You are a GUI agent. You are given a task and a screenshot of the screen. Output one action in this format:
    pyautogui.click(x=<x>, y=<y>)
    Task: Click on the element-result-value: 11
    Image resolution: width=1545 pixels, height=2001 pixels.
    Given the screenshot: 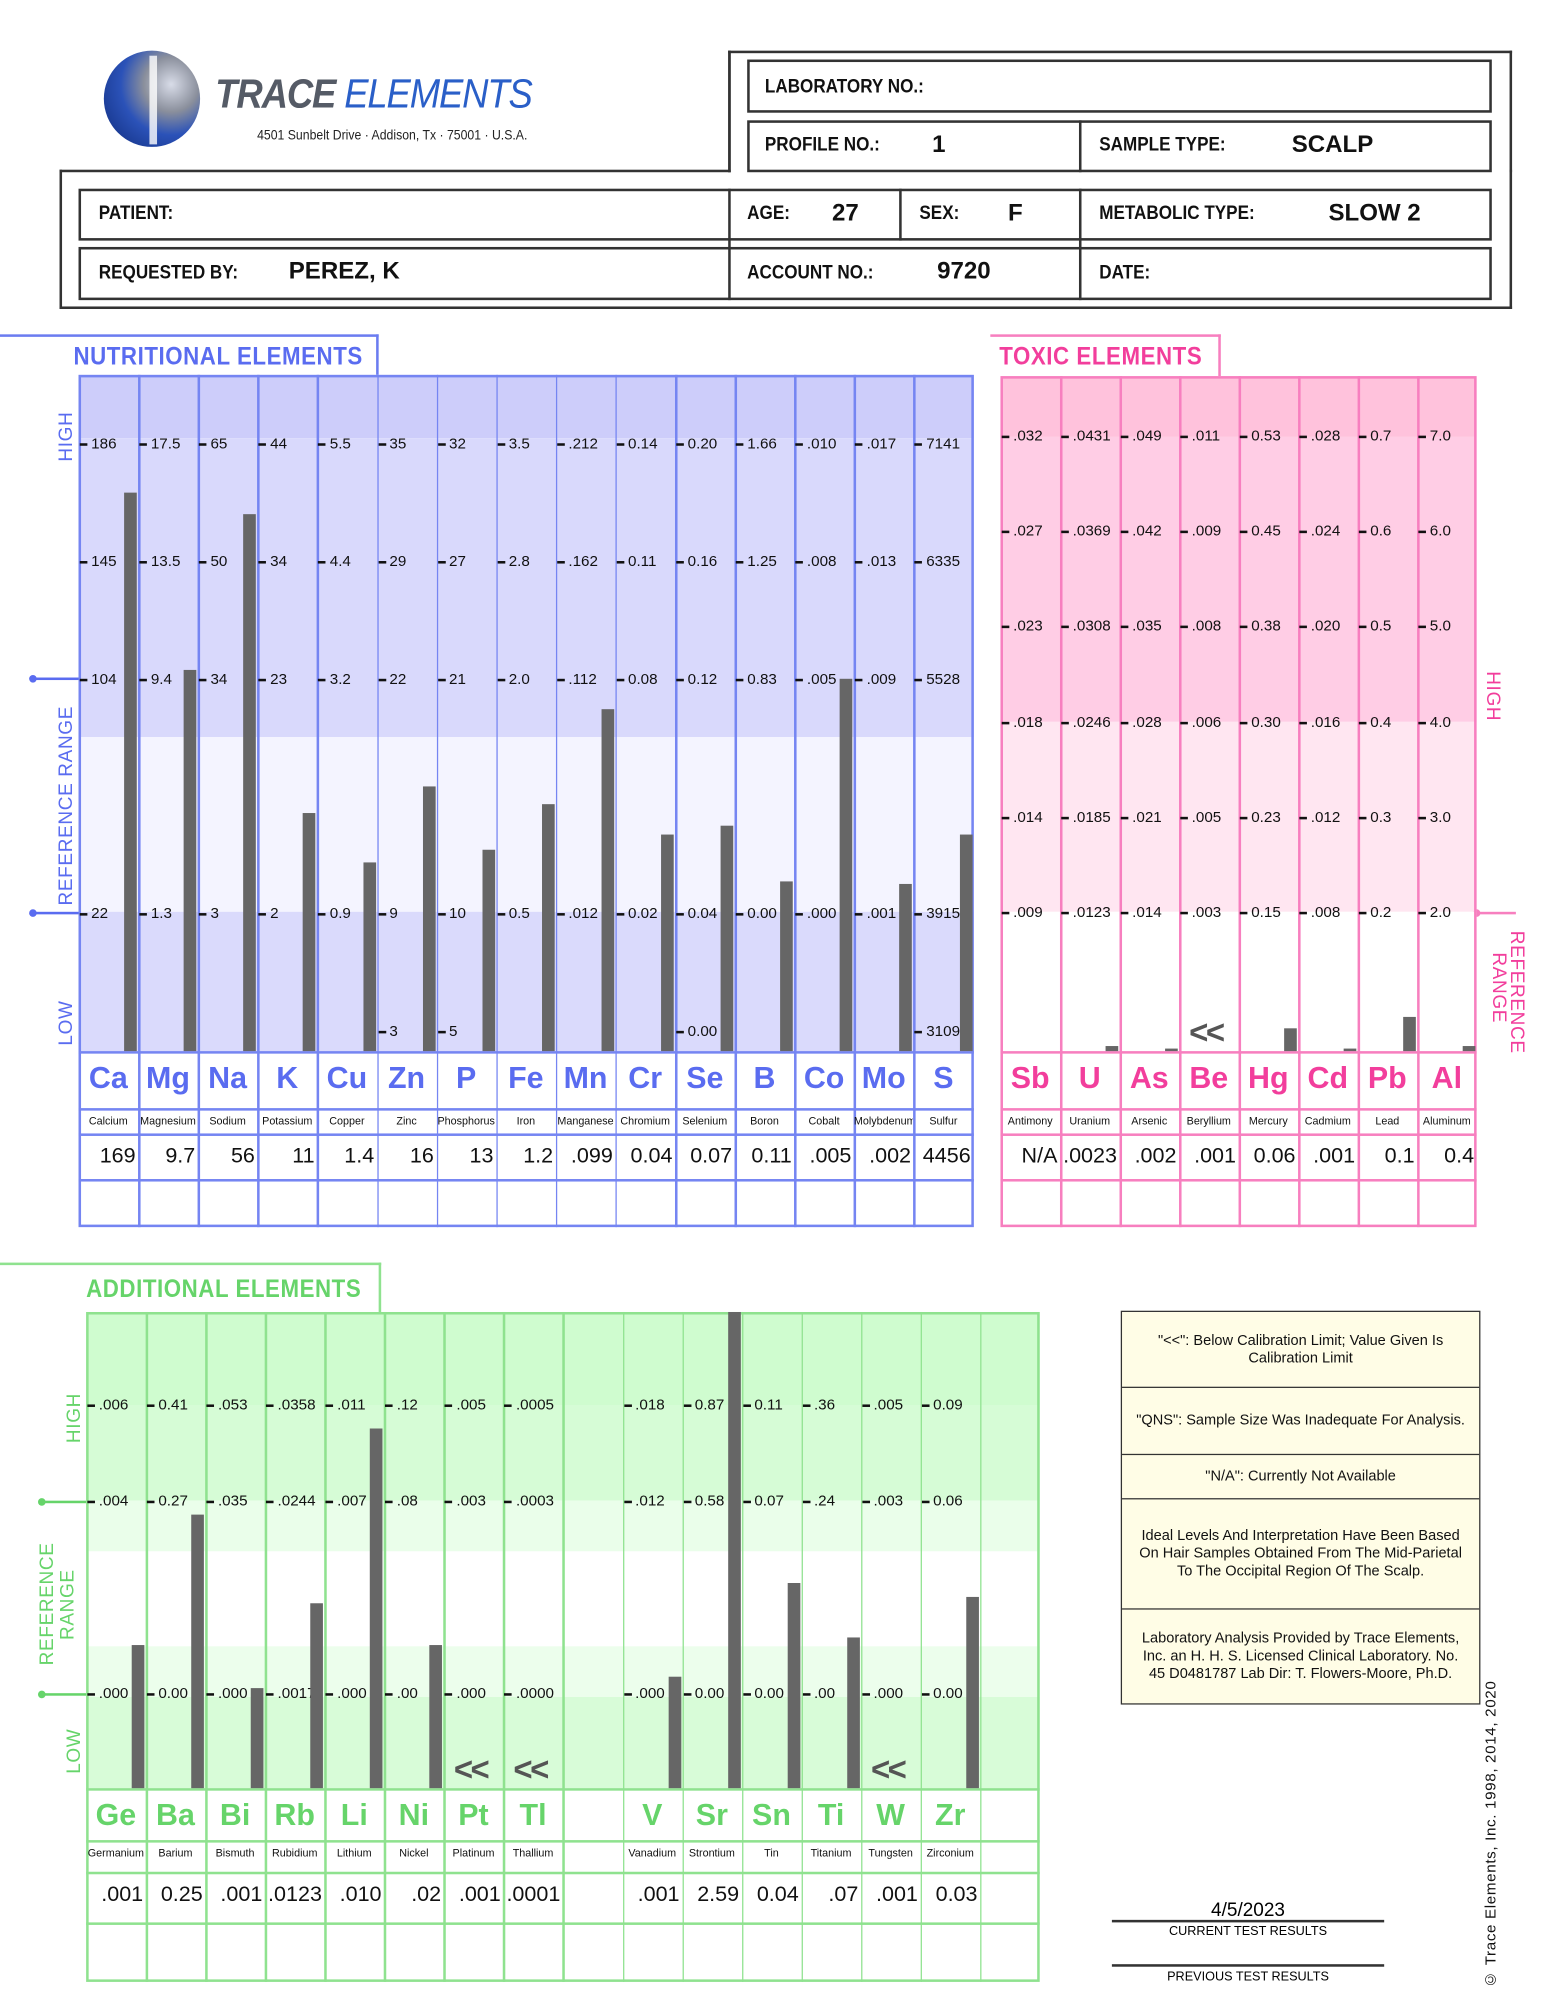 What is the action you would take?
    pyautogui.click(x=303, y=1155)
    